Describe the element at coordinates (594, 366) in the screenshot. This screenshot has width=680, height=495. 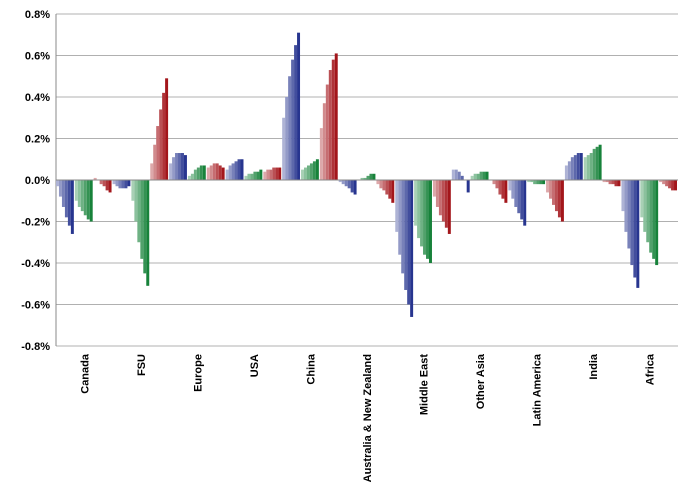
I see `x-tick-label: India` at that location.